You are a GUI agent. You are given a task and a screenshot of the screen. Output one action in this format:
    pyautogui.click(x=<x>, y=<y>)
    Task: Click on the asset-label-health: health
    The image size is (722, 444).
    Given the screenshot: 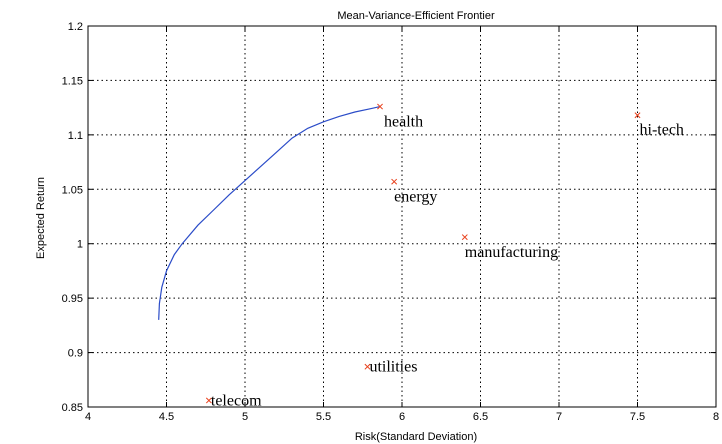 What is the action you would take?
    pyautogui.click(x=403, y=122)
    